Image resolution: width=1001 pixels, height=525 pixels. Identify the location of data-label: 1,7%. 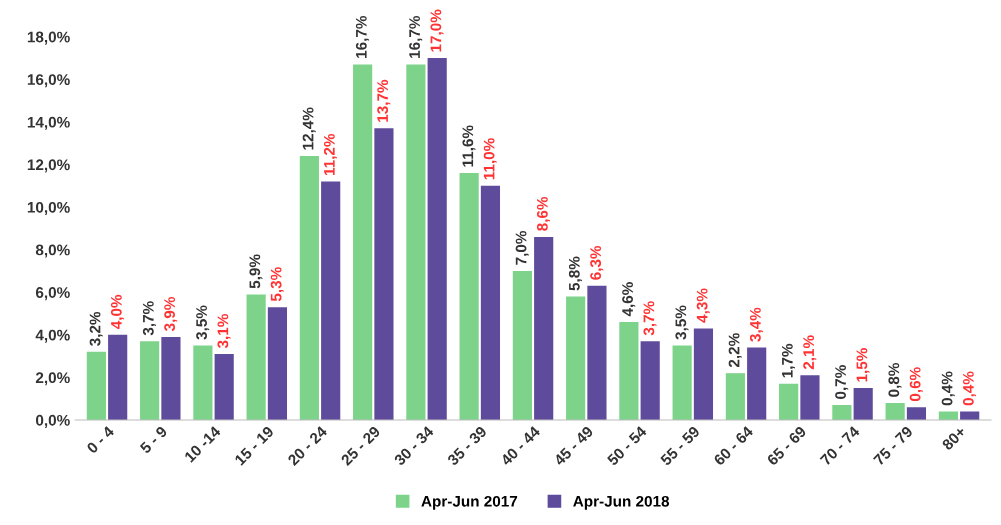
(788, 360).